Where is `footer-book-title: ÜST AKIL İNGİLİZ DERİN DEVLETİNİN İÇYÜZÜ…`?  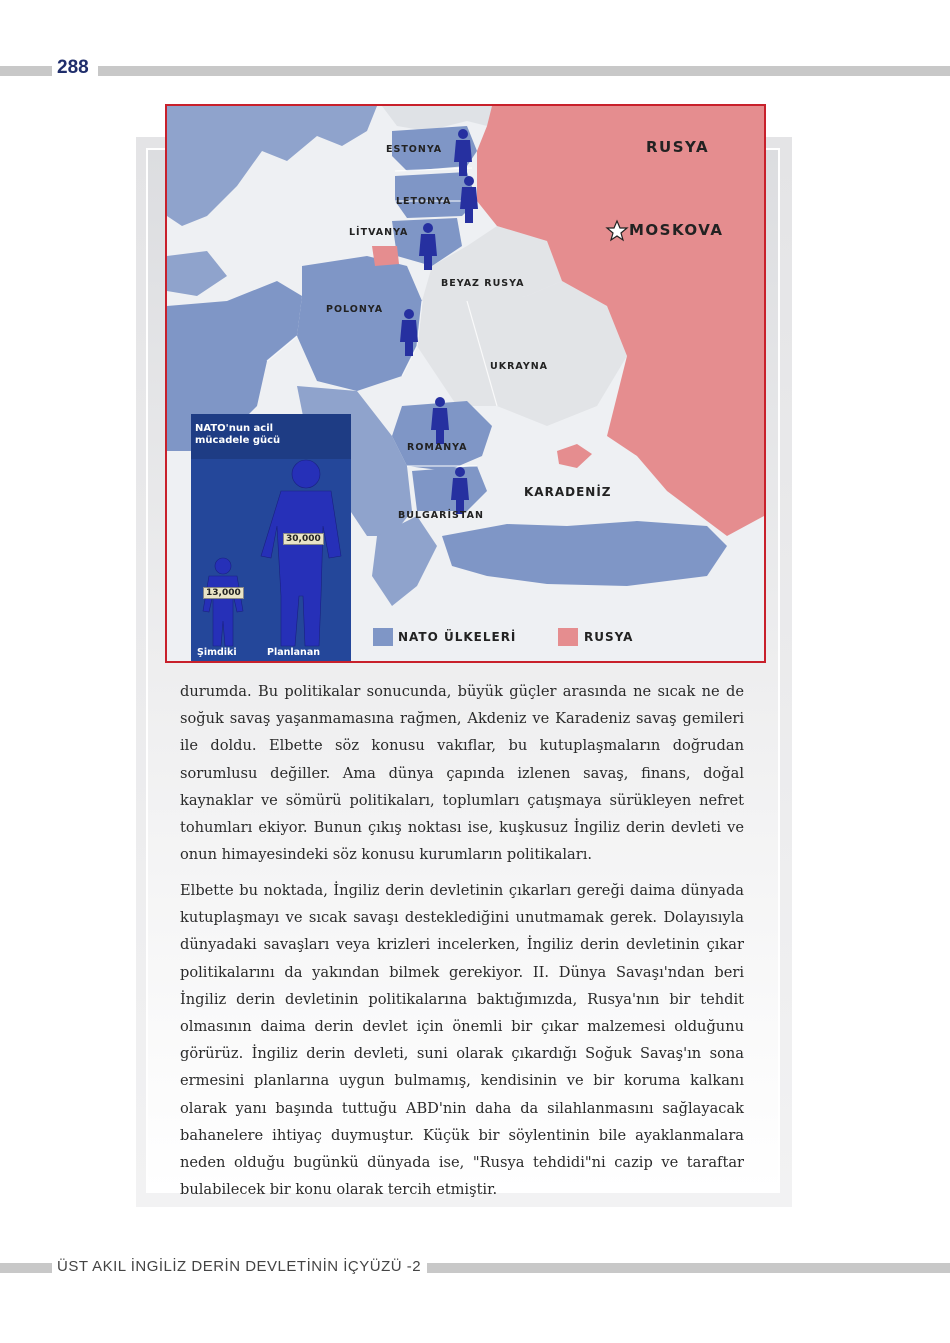
footer-book-title: ÜST AKIL İNGİLİZ DERİN DEVLETİNİN İÇYÜZÜ… is located at coordinates (239, 1266).